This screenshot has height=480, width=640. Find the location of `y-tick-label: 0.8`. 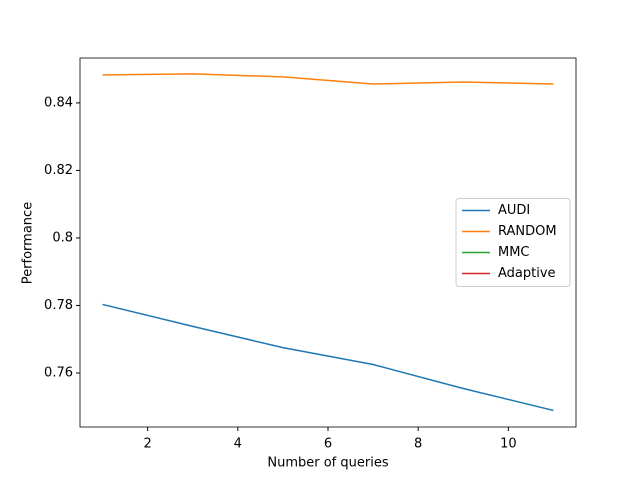

y-tick-label: 0.8 is located at coordinates (62, 237).